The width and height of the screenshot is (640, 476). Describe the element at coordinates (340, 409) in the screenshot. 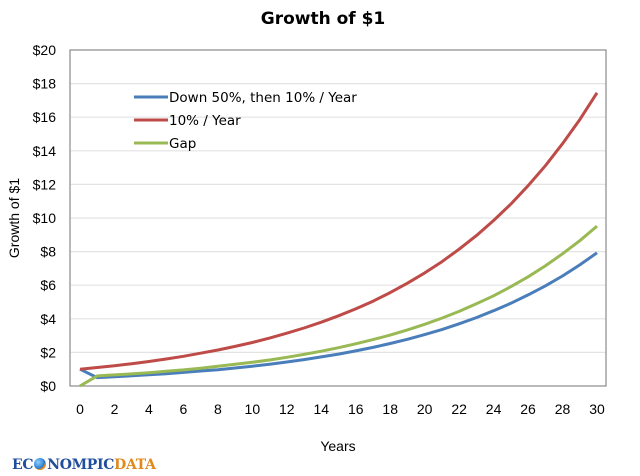

I see `x-axis-ticks: 0 2 4 6 8 10 12 14 16 18 20 22 24 26 28 30` at that location.